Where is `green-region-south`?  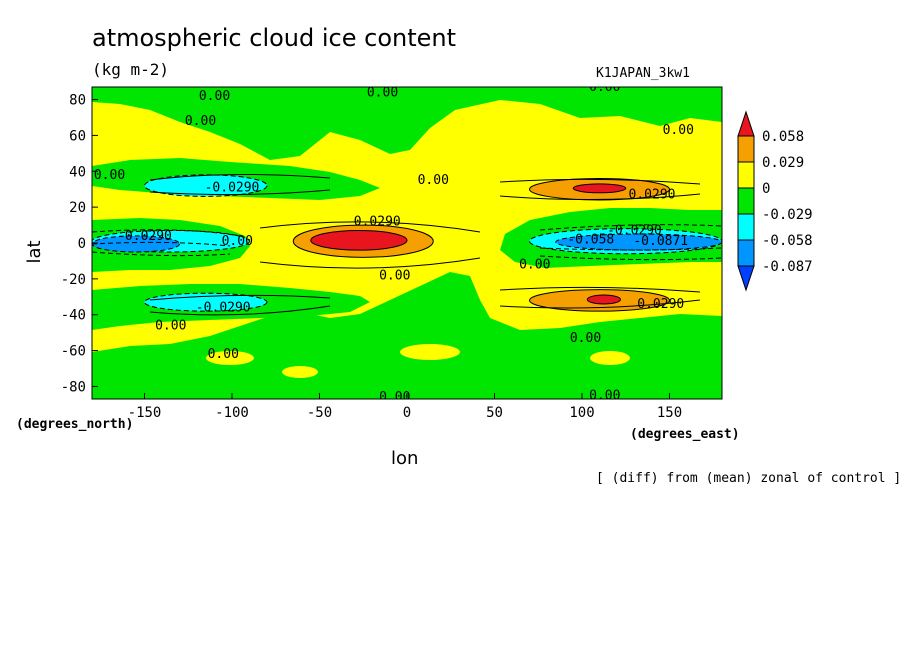 green-region-south is located at coordinates (407, 335).